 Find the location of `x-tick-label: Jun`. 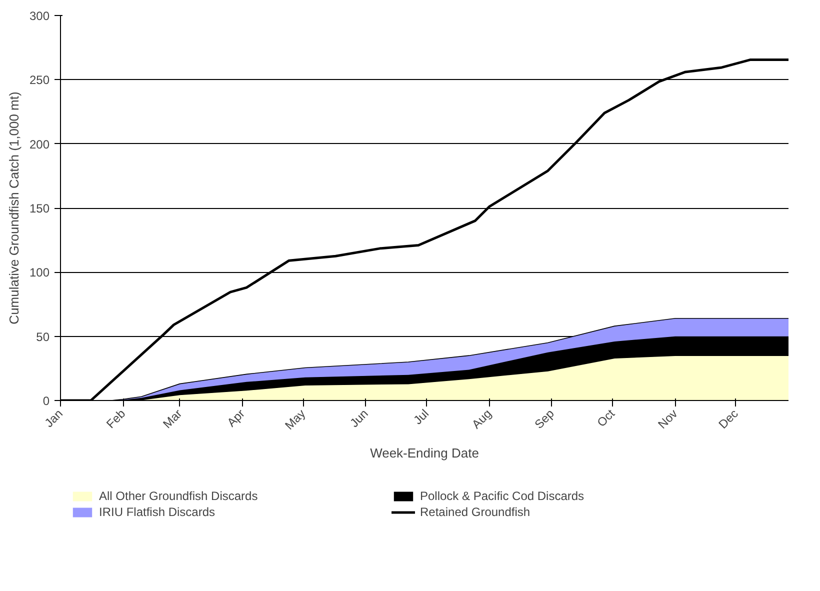

x-tick-label: Jun is located at coordinates (359, 418).